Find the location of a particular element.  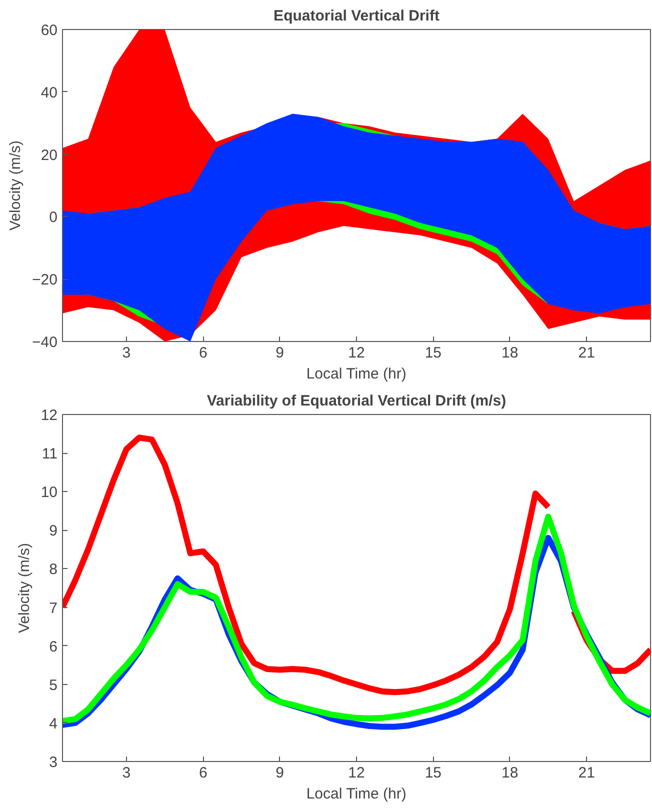

chart-title: Variability of Equatorial Vertical Drift (m/s) is located at coordinates (356, 401).